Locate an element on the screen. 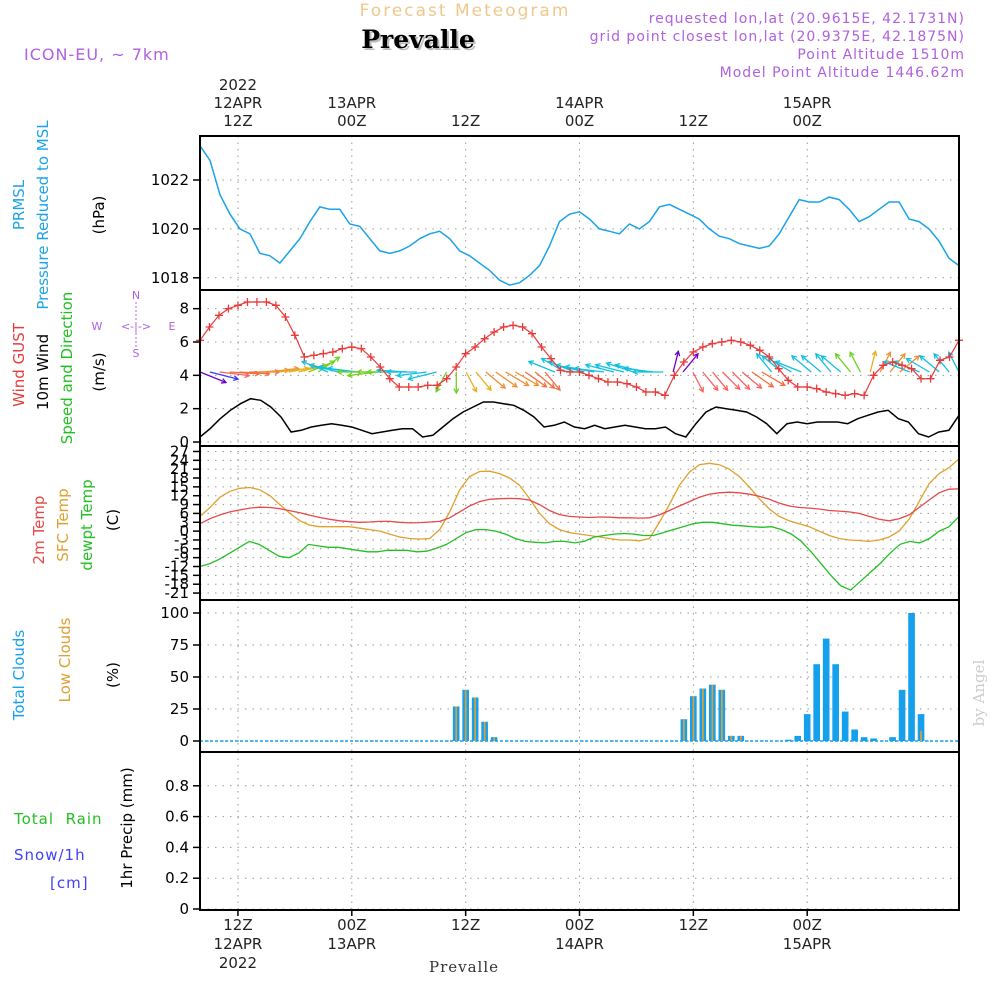  prmsl-series-line is located at coordinates (579, 215).